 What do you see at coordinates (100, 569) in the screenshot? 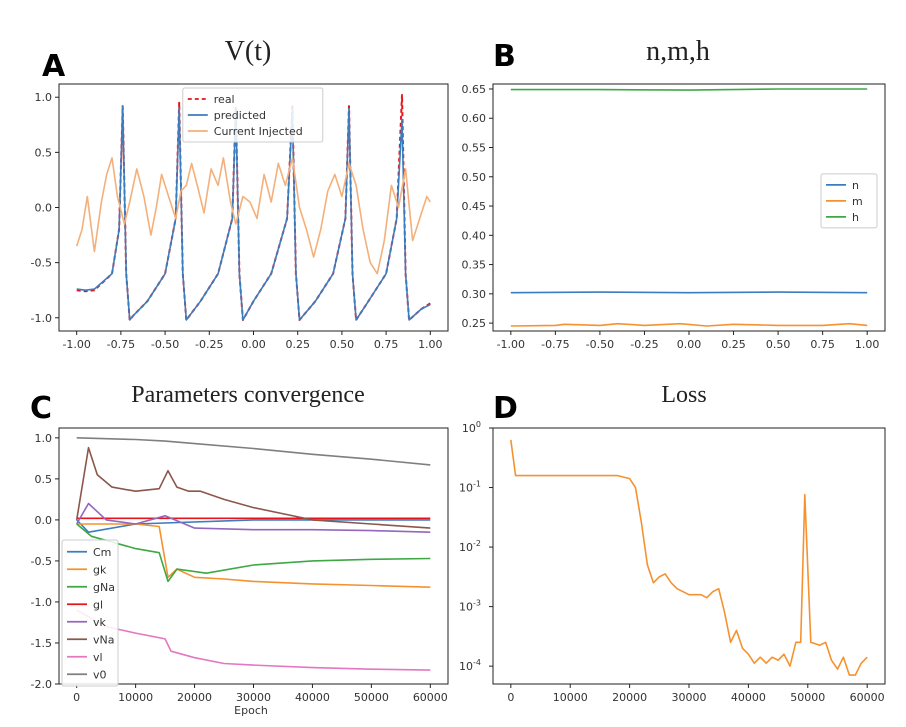
I see `legend-label-gk: gk` at bounding box center [100, 569].